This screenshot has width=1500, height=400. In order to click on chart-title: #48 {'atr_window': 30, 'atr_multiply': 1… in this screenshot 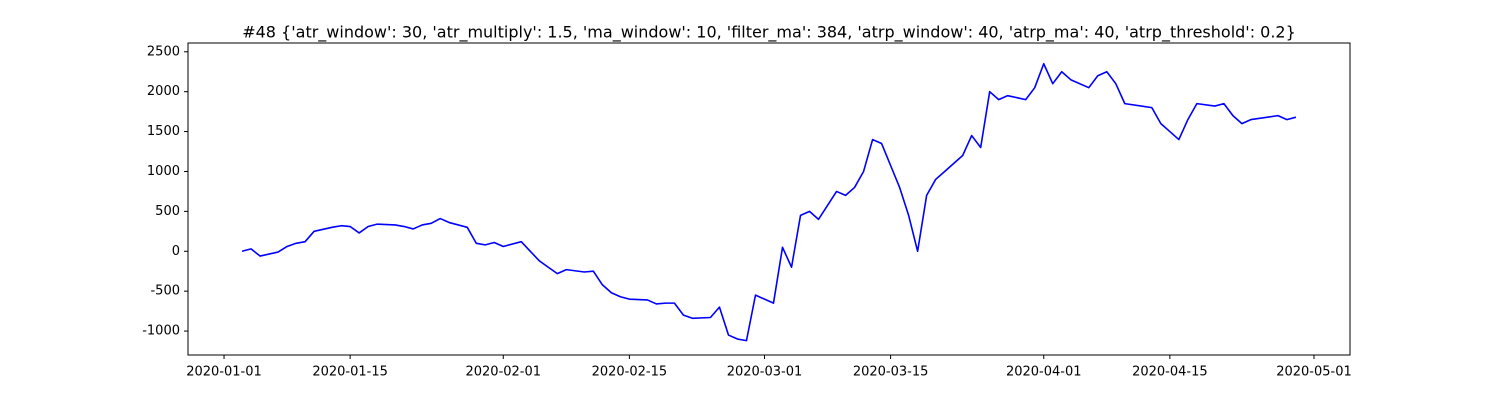, I will do `click(769, 33)`.